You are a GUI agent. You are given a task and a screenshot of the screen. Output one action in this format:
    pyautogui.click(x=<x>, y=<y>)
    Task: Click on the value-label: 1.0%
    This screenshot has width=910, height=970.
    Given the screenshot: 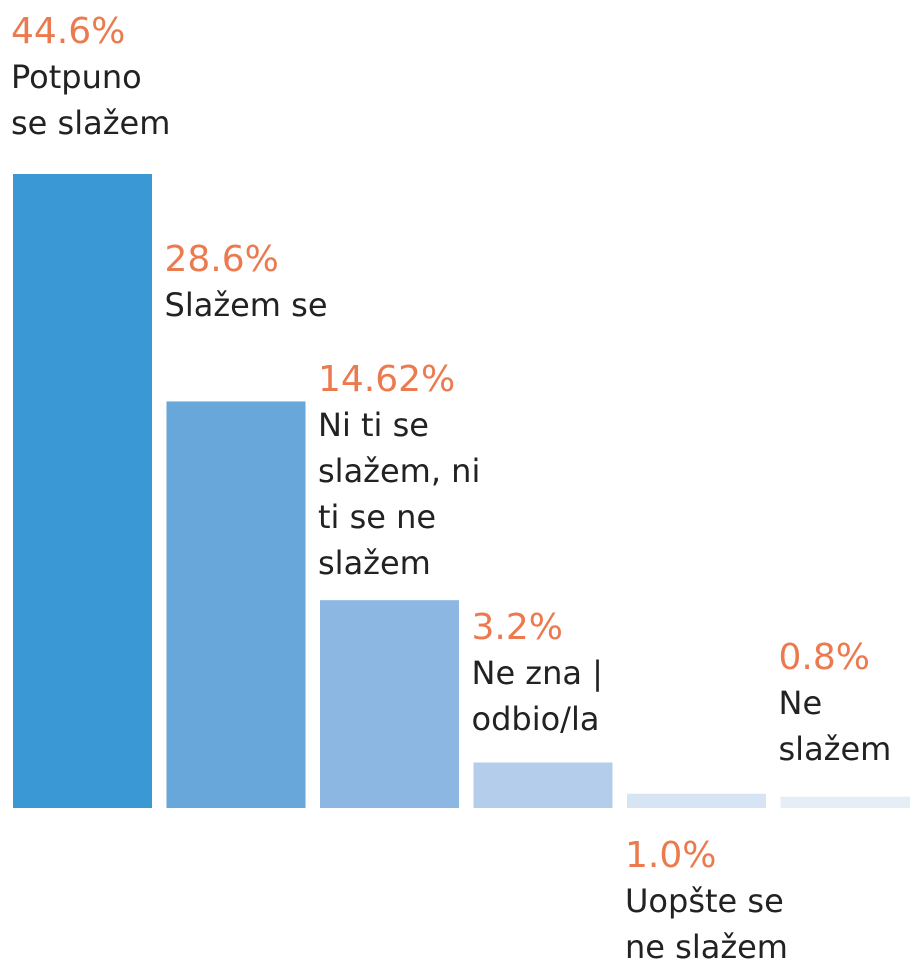 What is the action you would take?
    pyautogui.click(x=717, y=856)
    